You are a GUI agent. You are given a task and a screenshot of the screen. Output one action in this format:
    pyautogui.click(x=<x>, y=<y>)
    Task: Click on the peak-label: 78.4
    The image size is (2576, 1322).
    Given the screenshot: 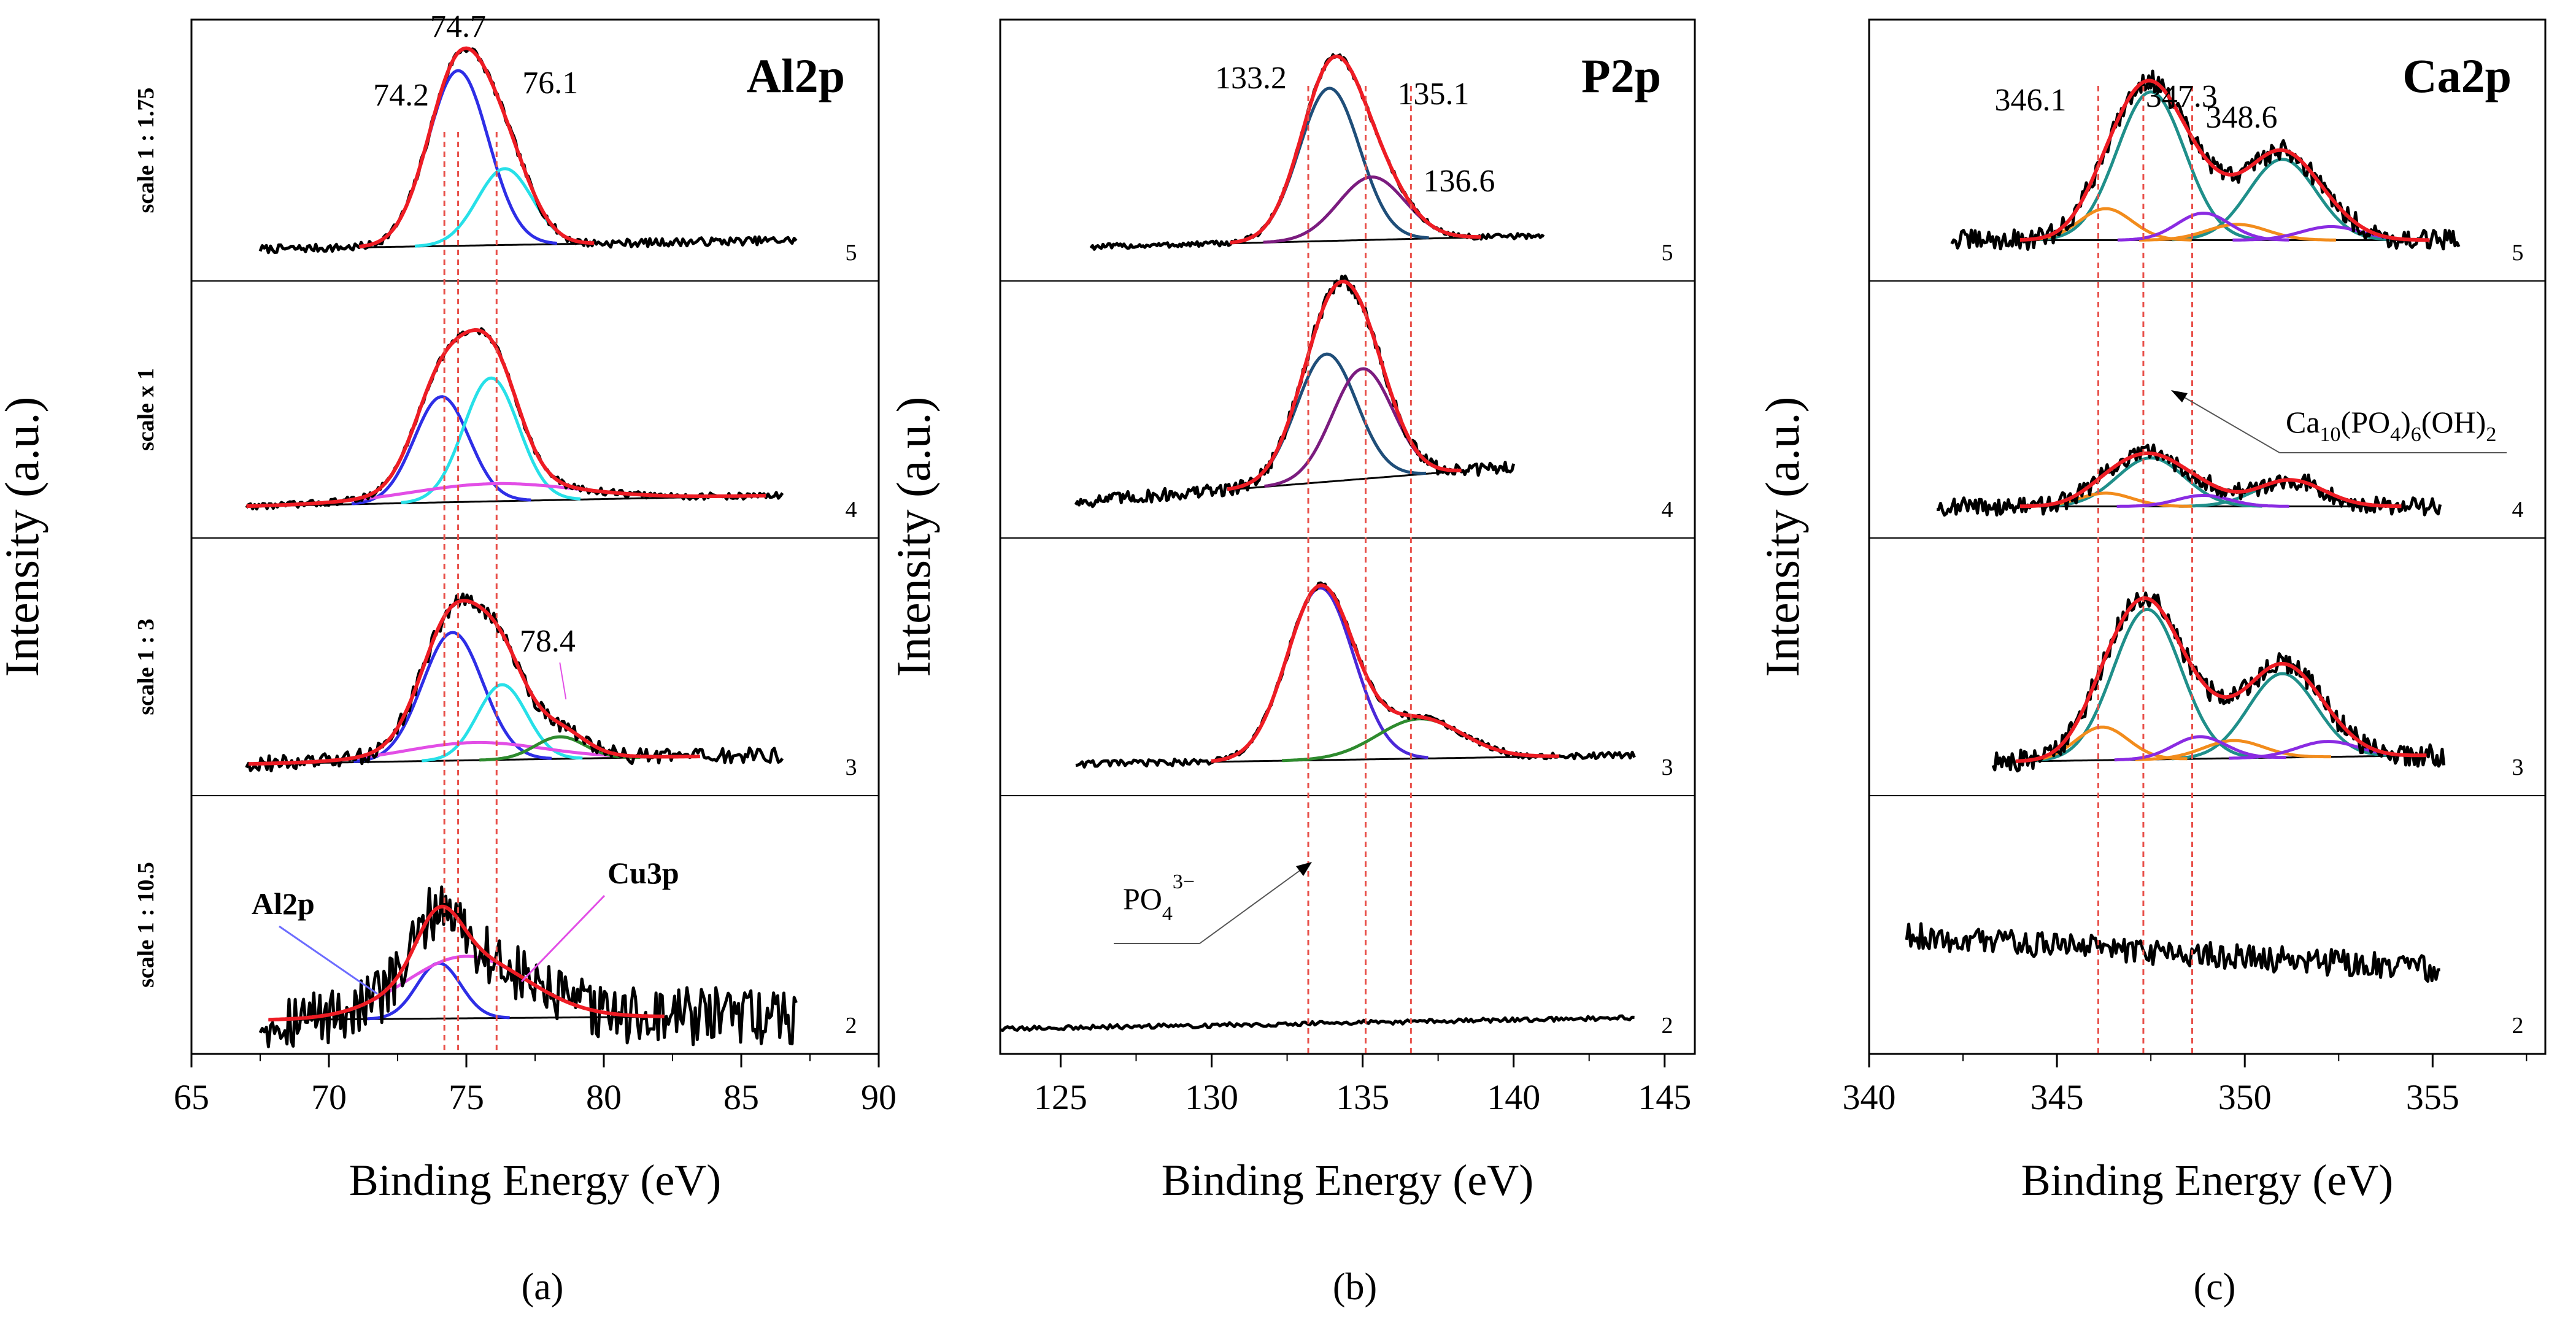 What is the action you would take?
    pyautogui.click(x=548, y=641)
    